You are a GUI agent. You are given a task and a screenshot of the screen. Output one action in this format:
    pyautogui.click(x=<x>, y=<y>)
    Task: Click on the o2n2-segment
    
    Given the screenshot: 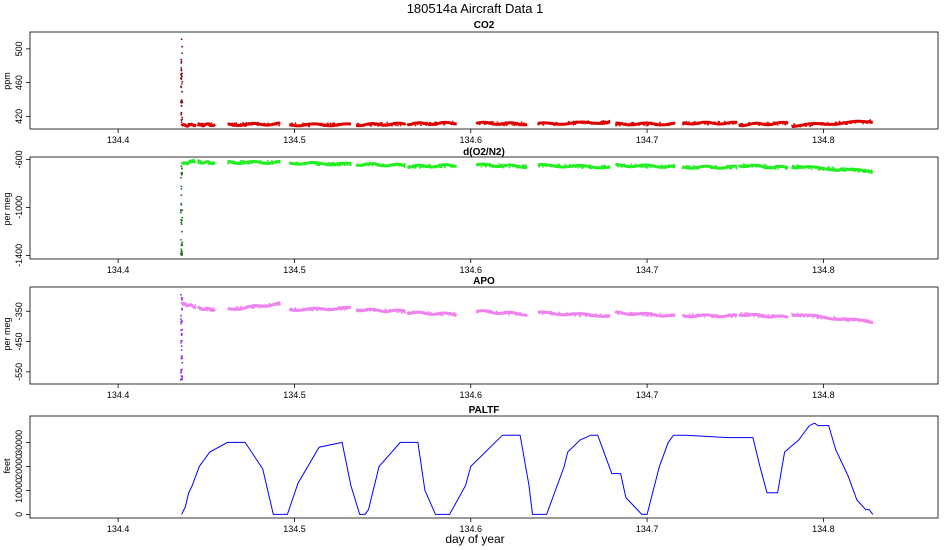 What is the action you would take?
    pyautogui.click(x=432, y=165)
    